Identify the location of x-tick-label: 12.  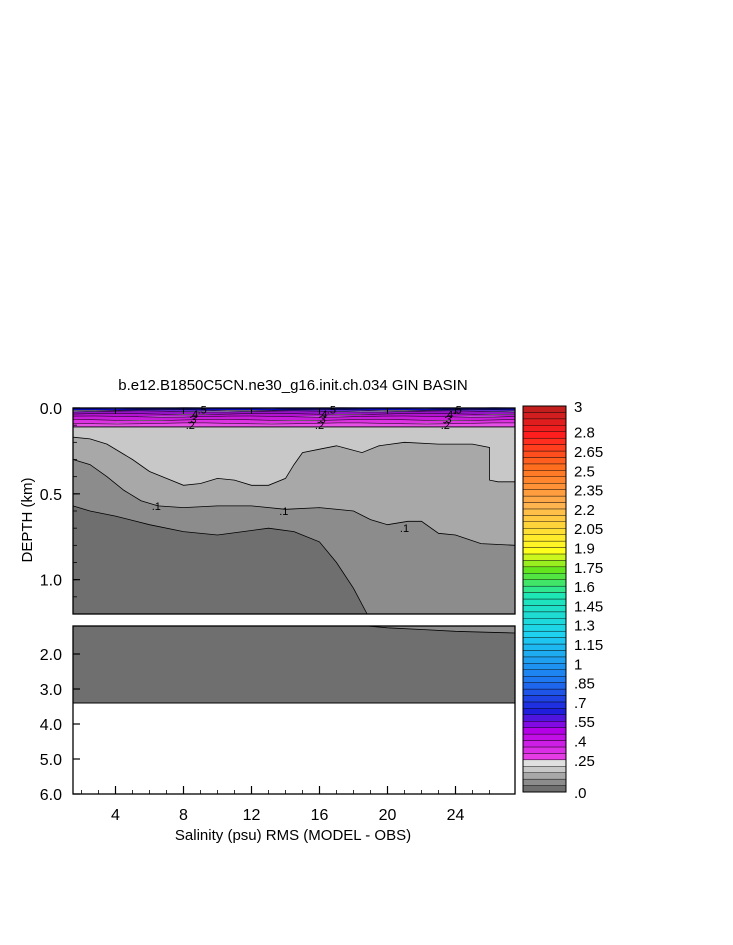
(252, 815).